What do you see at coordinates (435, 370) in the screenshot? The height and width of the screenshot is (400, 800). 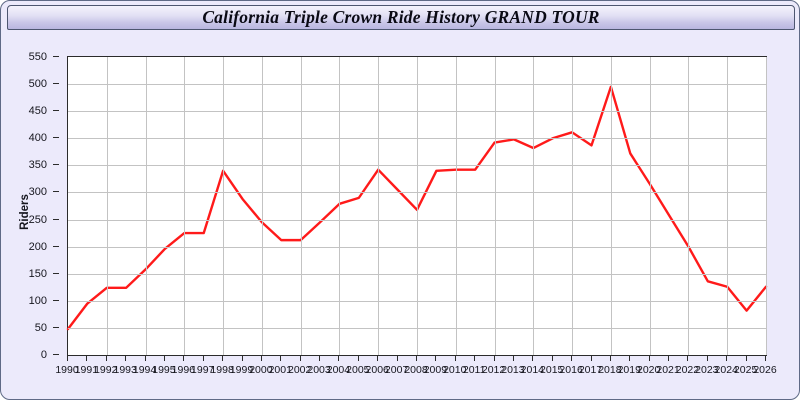 I see `x-tick-label: 2009` at bounding box center [435, 370].